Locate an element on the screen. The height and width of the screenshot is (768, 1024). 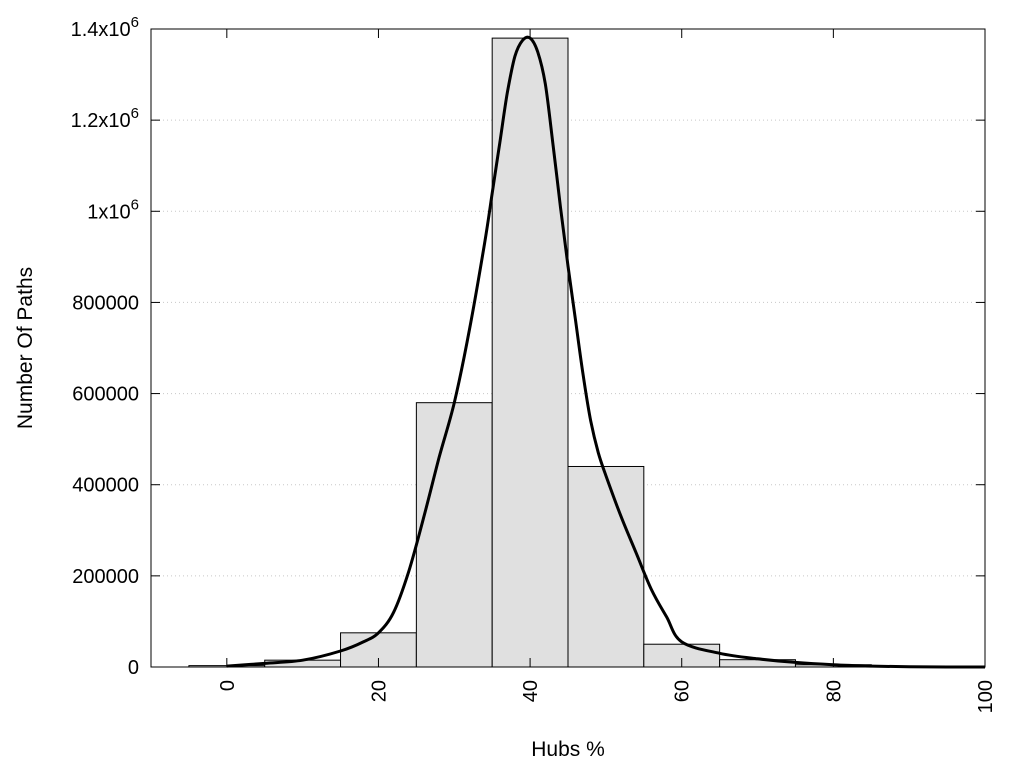
y-tick-label-base-3: 600000 is located at coordinates (105, 395).